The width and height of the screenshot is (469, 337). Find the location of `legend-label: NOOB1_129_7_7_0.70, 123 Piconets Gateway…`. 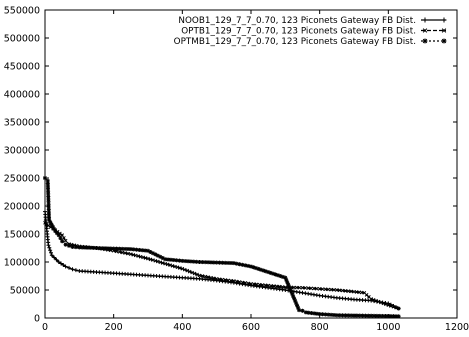

legend-label: NOOB1_129_7_7_0.70, 123 Piconets Gateway… is located at coordinates (297, 21).